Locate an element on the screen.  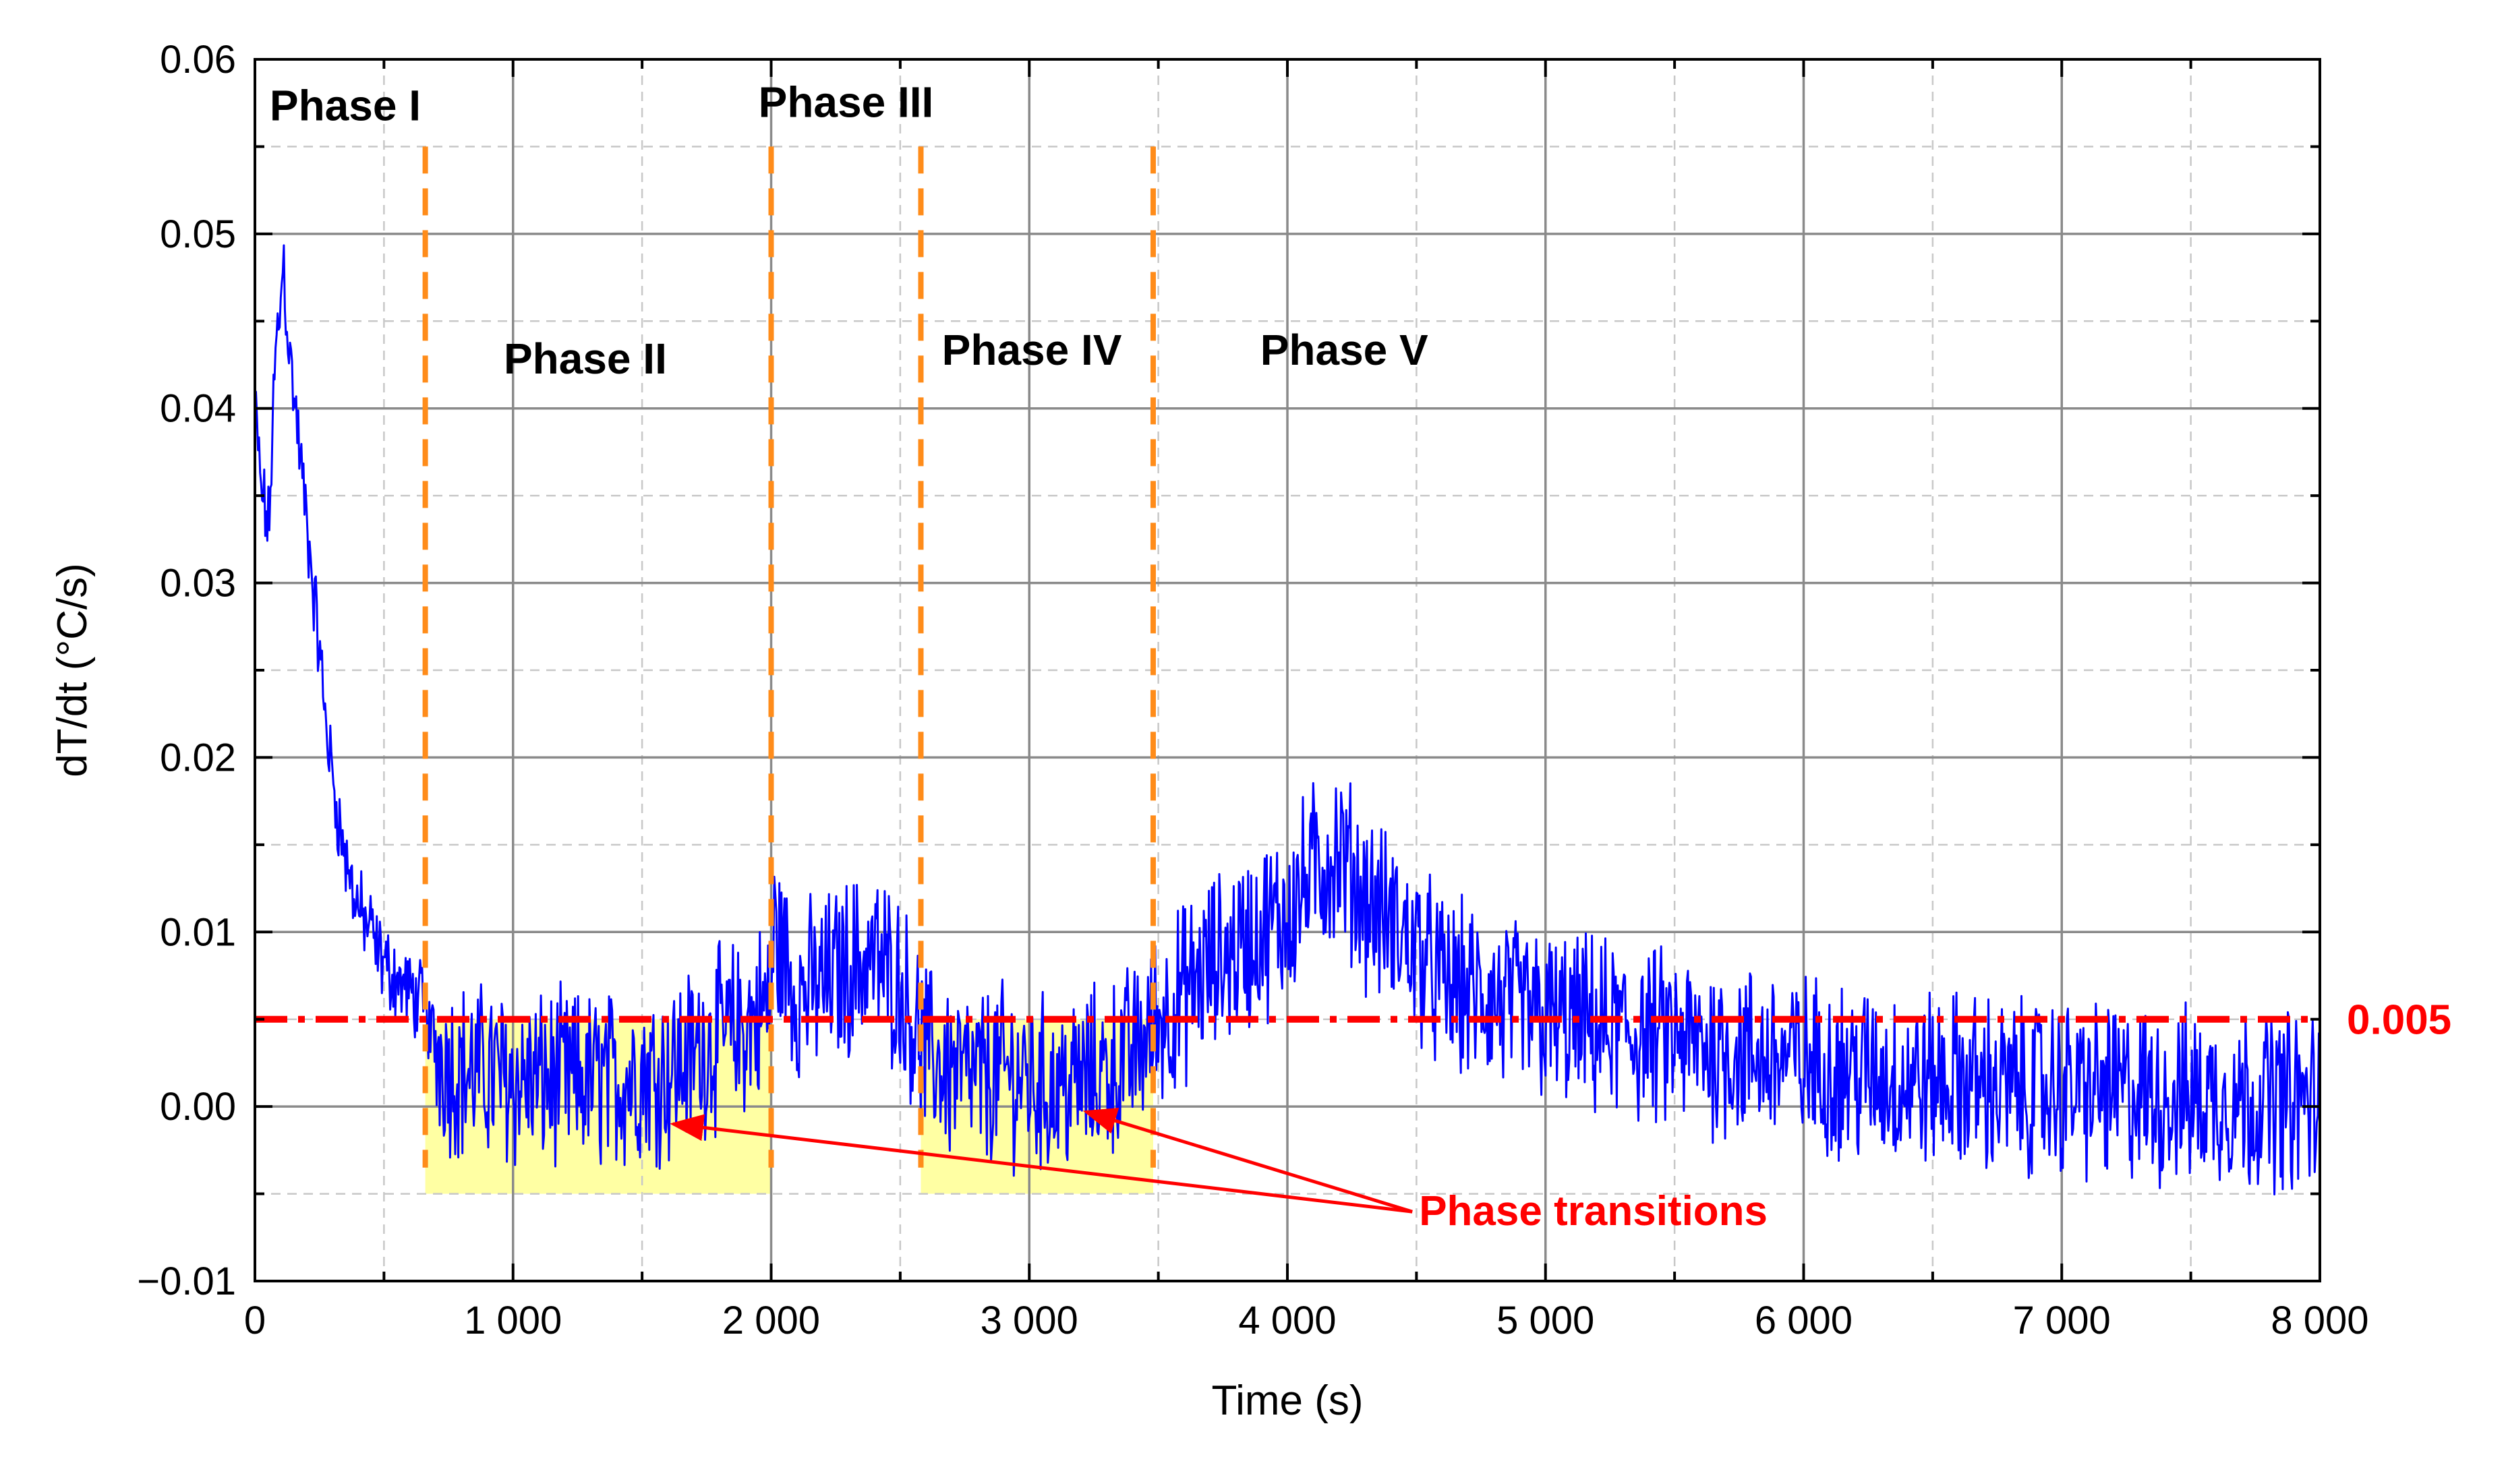
x-tick-label: 8 000 is located at coordinates (2319, 1320).